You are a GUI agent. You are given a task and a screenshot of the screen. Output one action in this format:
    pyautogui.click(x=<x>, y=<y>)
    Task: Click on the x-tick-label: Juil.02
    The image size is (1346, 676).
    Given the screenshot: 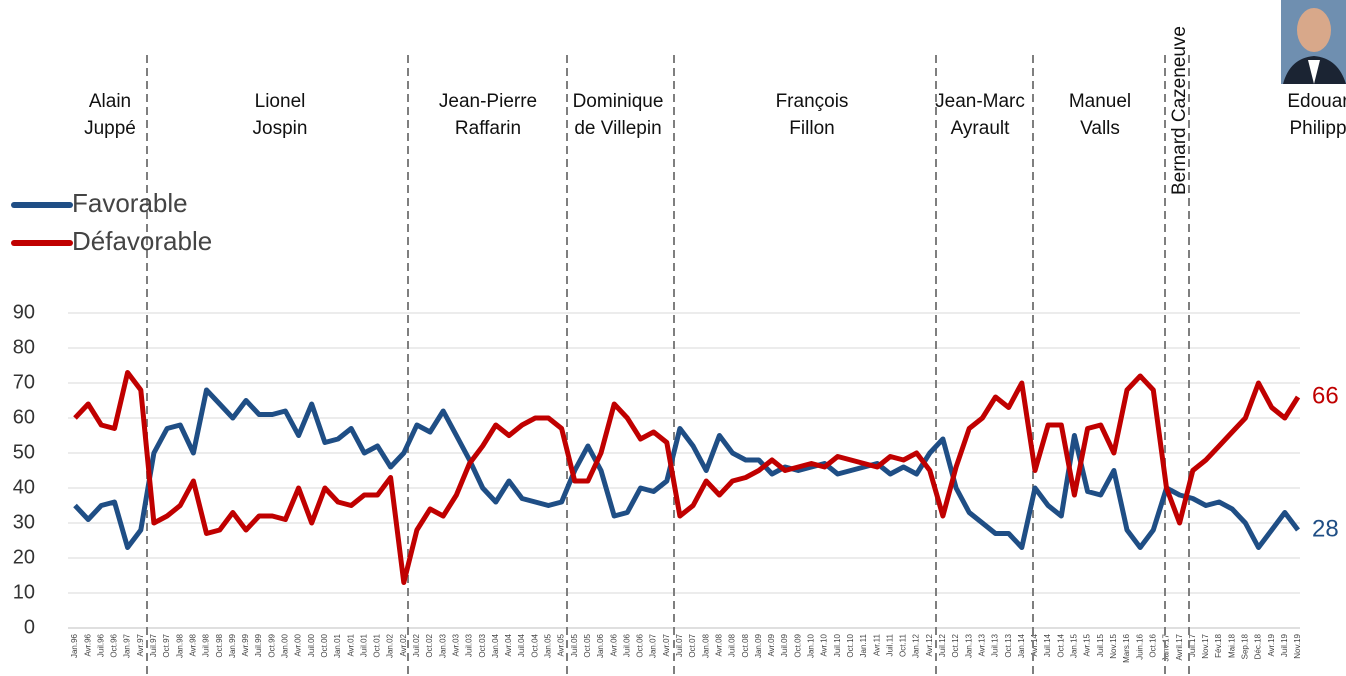 What is the action you would take?
    pyautogui.click(x=416, y=645)
    